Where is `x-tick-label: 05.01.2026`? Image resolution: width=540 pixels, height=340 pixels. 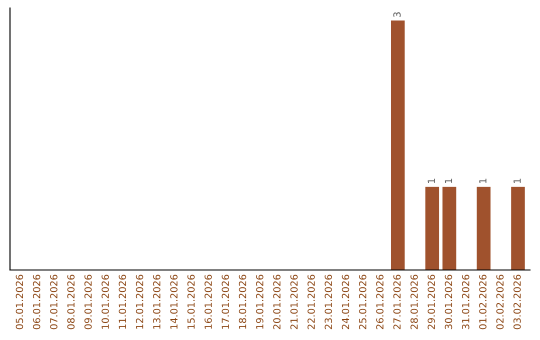
x-tick-label: 05.01.2026 is located at coordinates (20, 302).